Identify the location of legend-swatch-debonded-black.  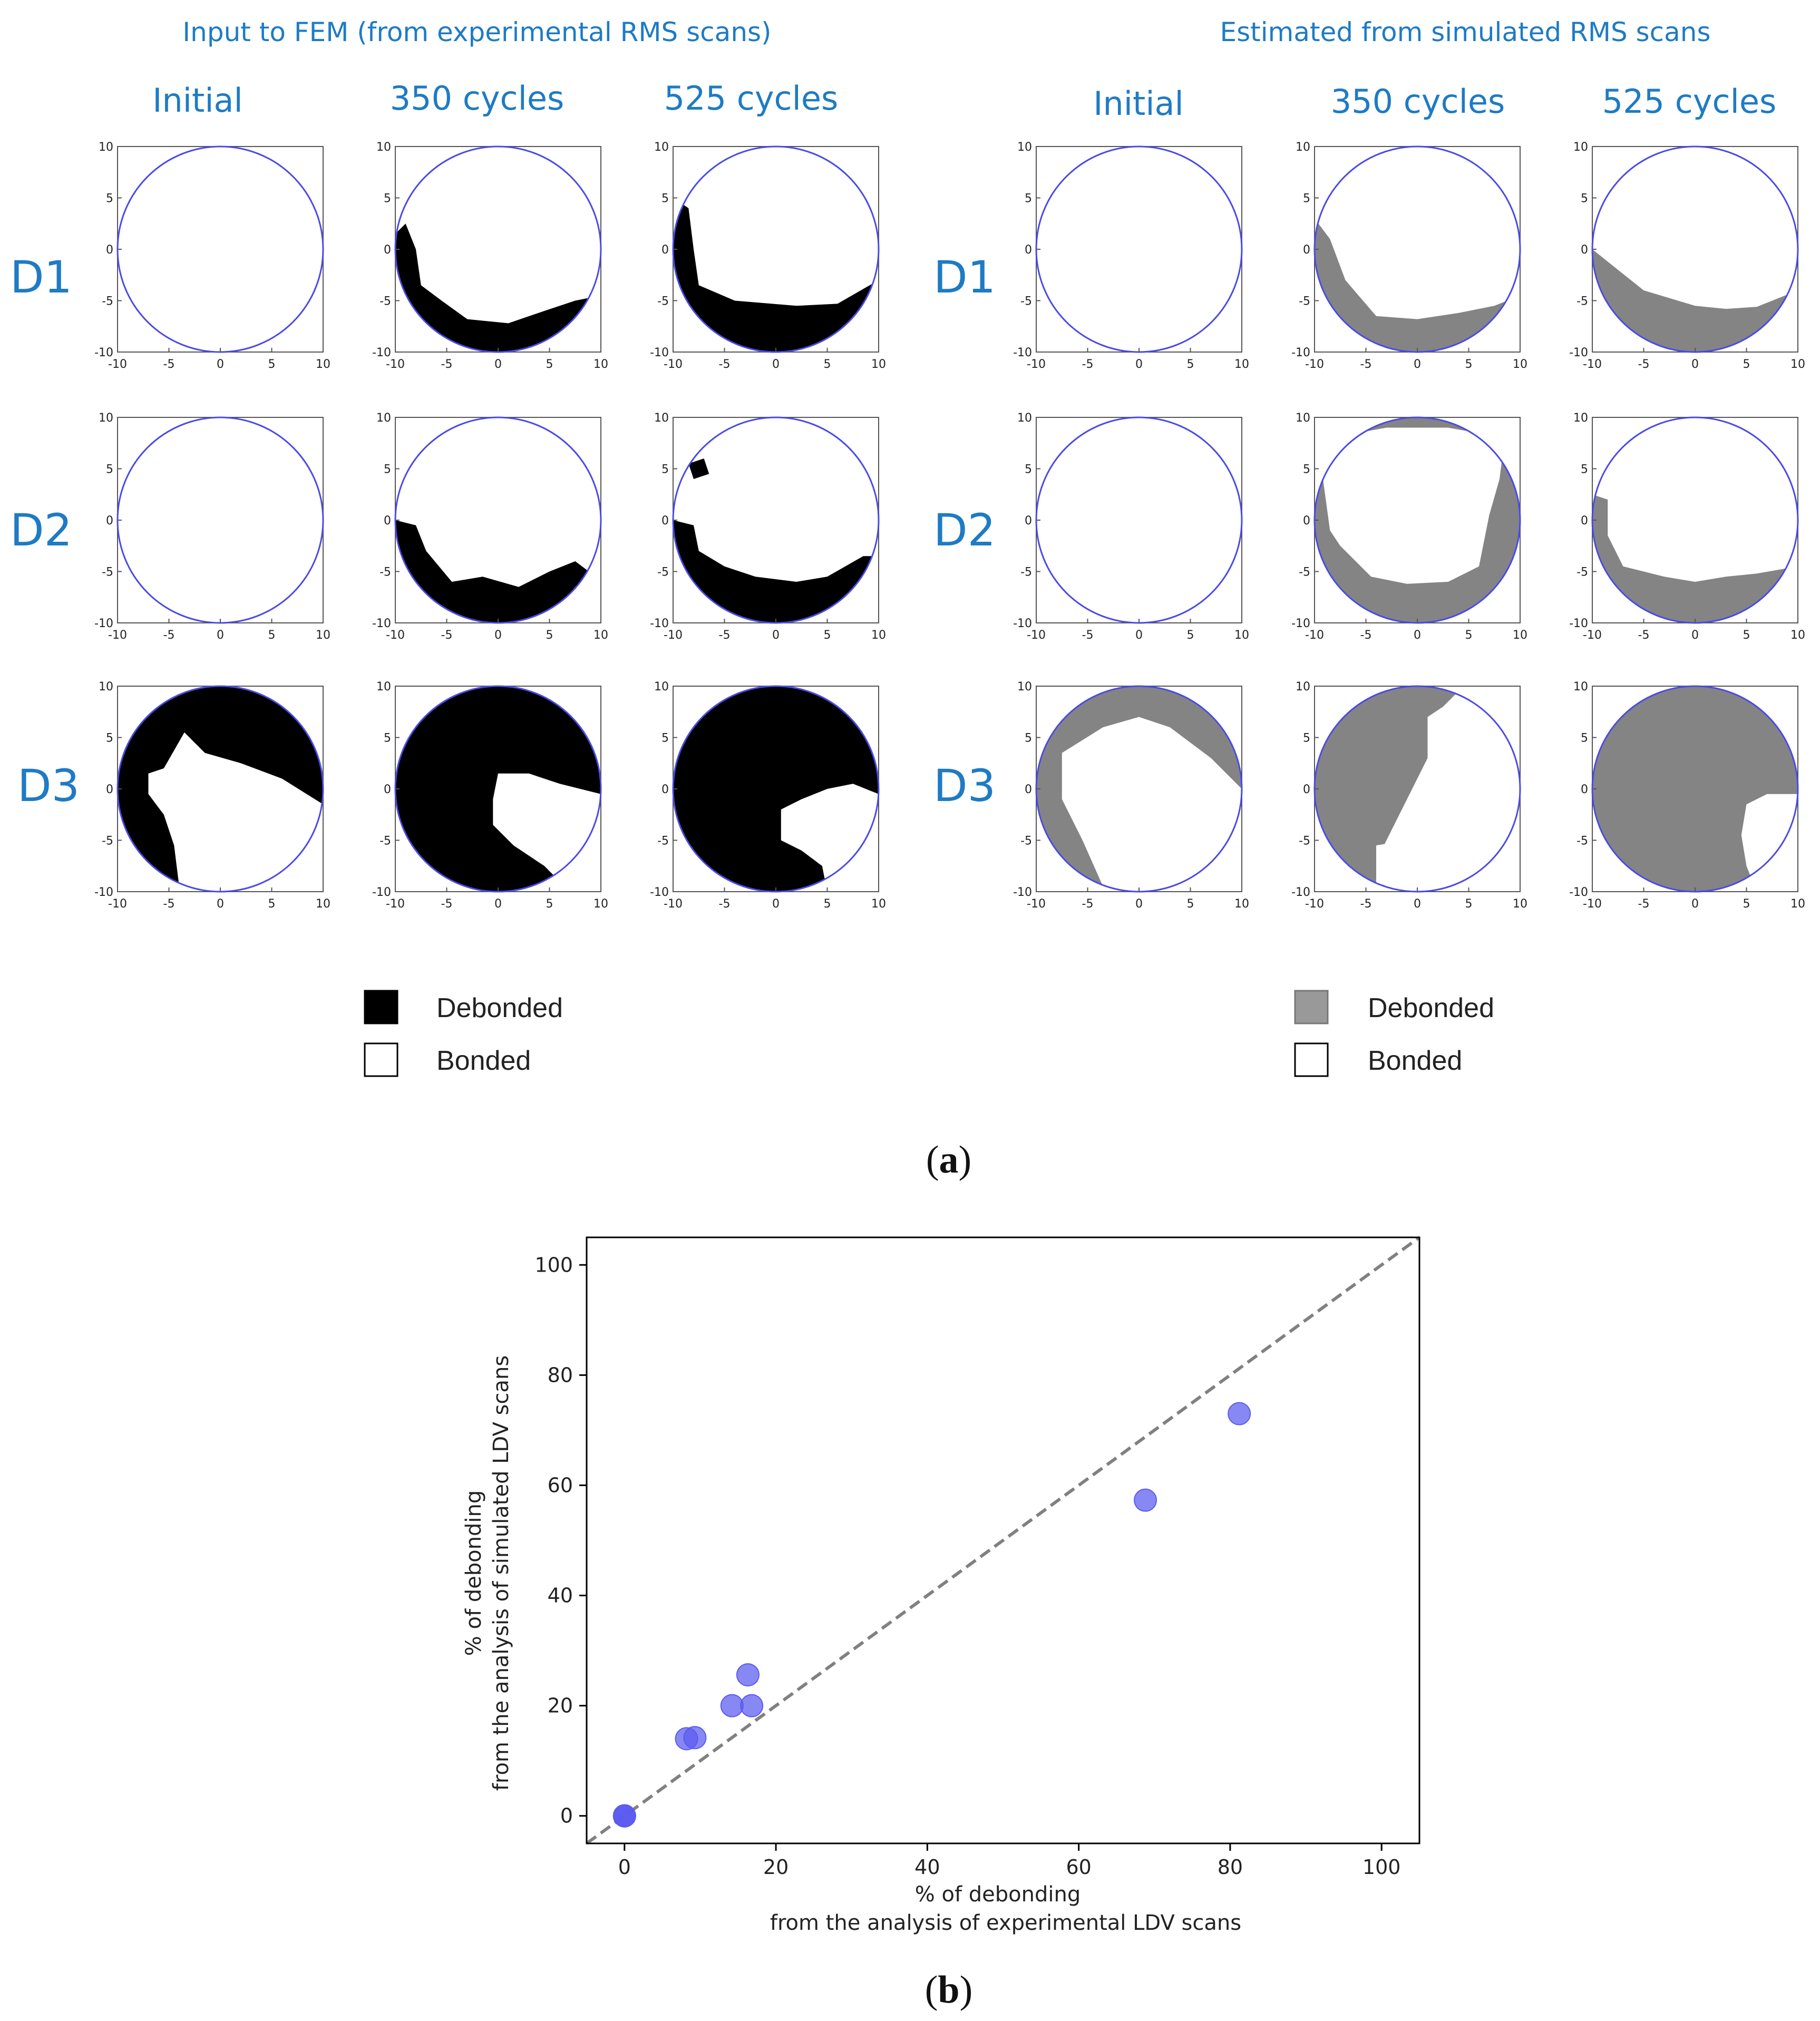
(381, 1007).